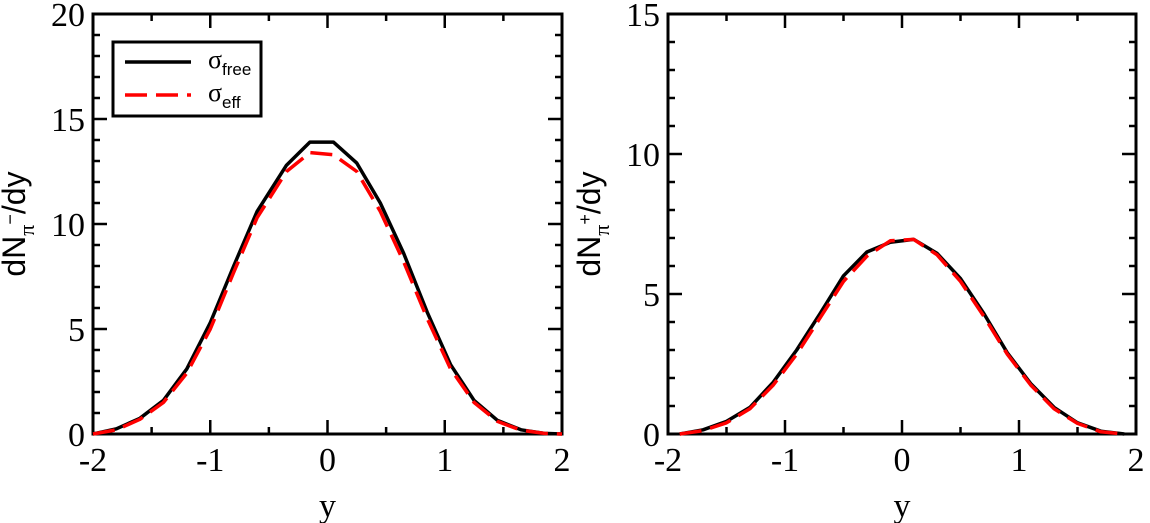 The width and height of the screenshot is (1150, 523). Describe the element at coordinates (68, 17) in the screenshot. I see `y-tick-label: 20` at that location.